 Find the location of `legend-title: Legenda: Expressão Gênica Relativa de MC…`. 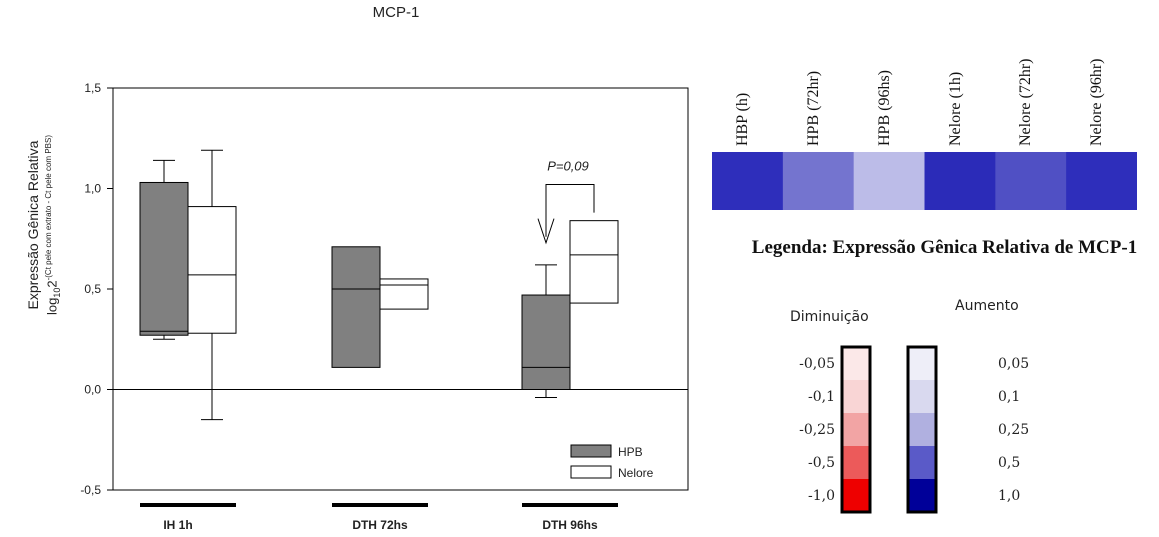

legend-title: Legenda: Expressão Gênica Relativa de MC… is located at coordinates (944, 247).